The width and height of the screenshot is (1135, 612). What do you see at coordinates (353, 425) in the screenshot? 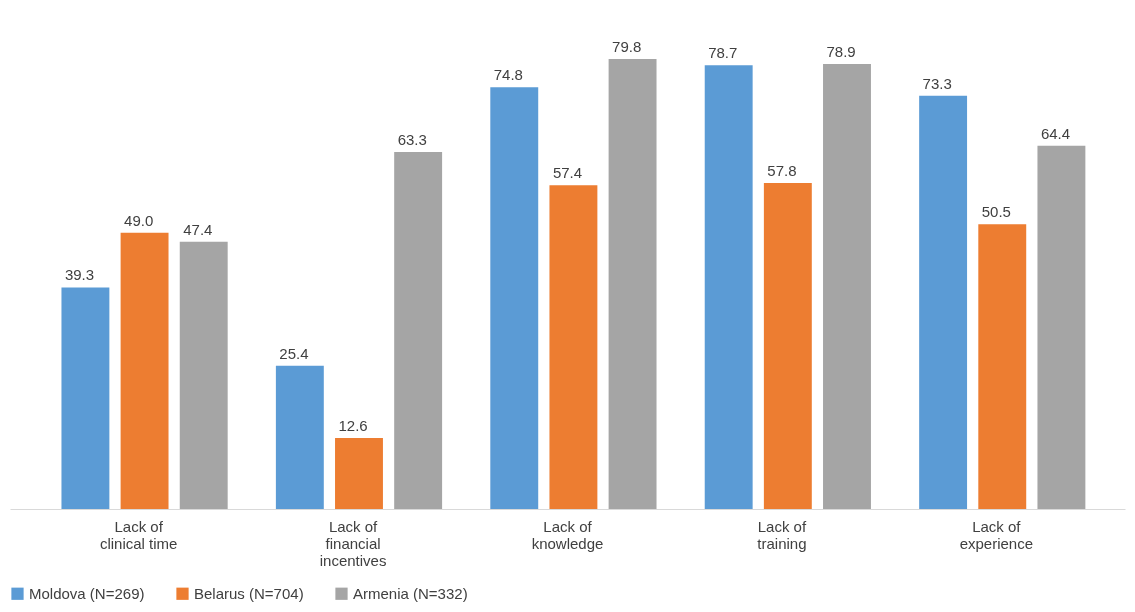
I see `data-label: 12.6` at bounding box center [353, 425].